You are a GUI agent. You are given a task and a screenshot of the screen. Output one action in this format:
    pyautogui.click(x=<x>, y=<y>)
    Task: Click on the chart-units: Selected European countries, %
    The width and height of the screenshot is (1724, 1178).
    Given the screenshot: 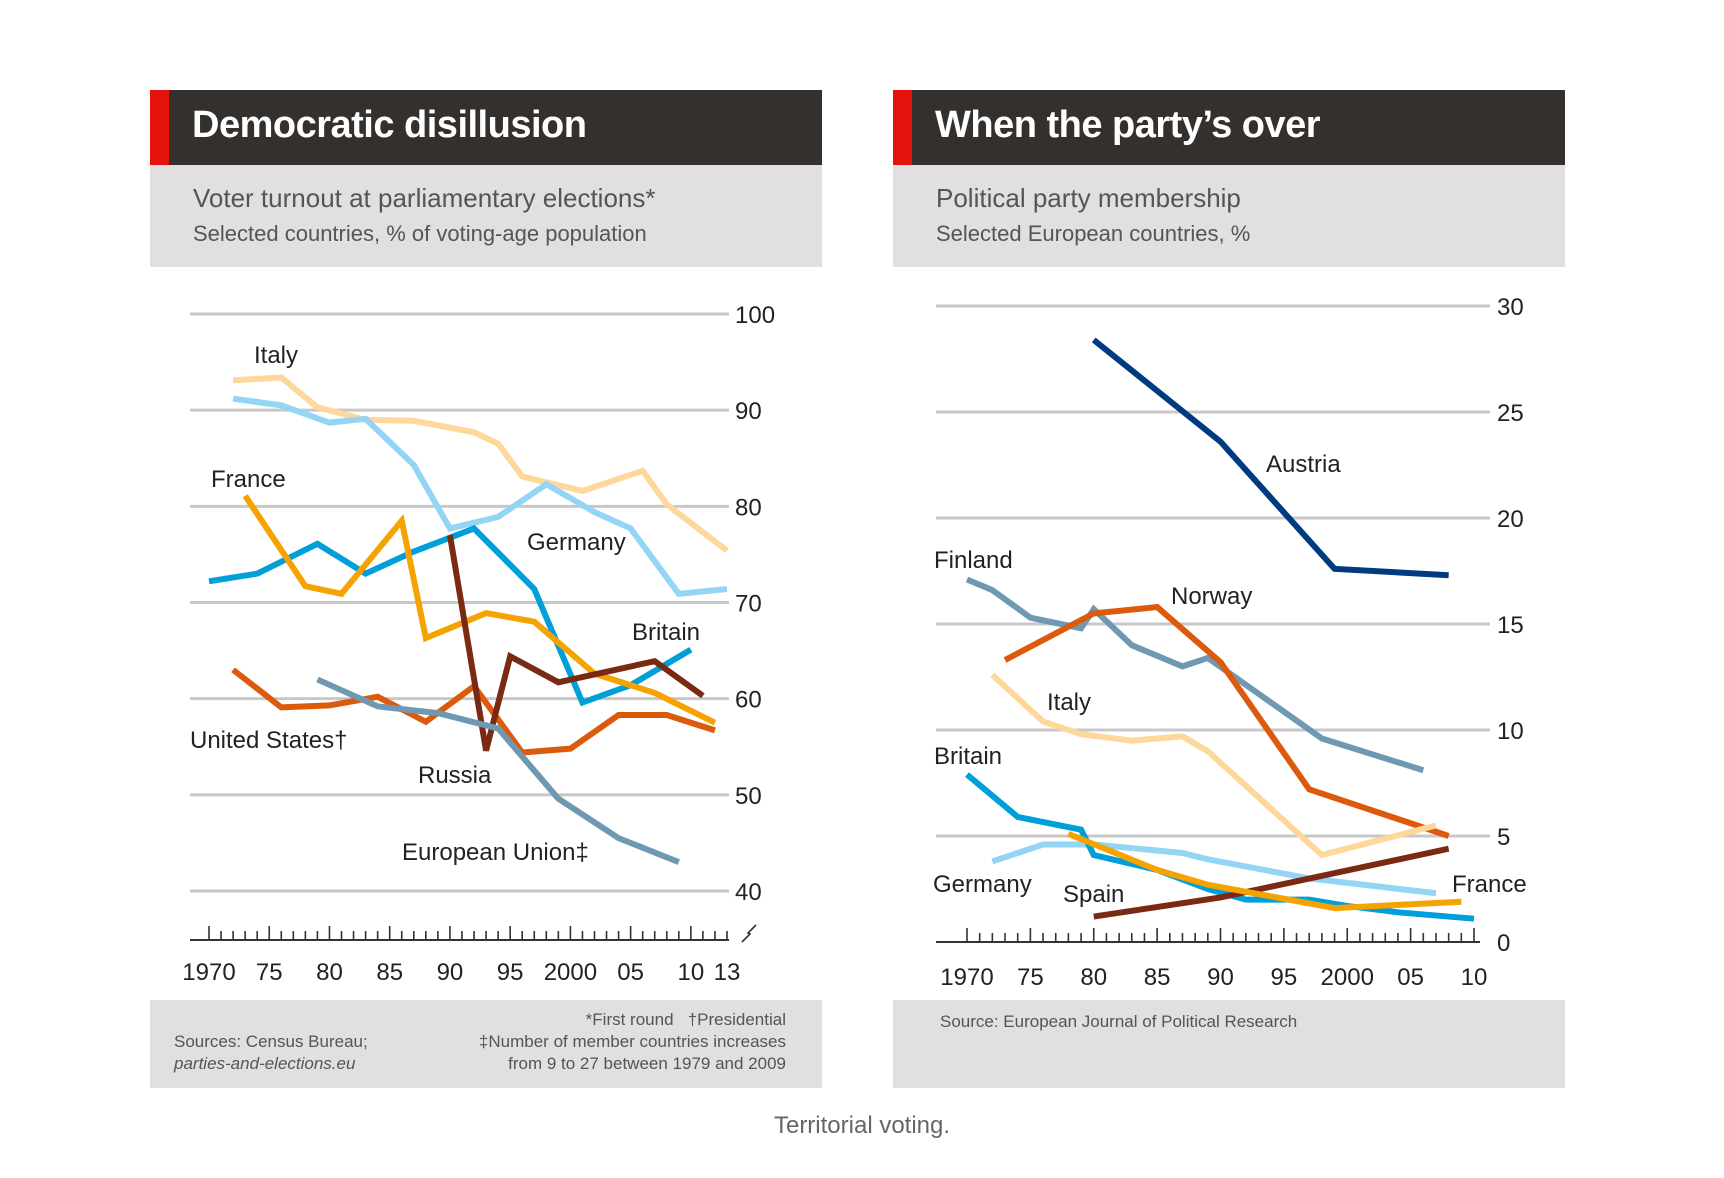 What is the action you would take?
    pyautogui.click(x=1093, y=233)
    